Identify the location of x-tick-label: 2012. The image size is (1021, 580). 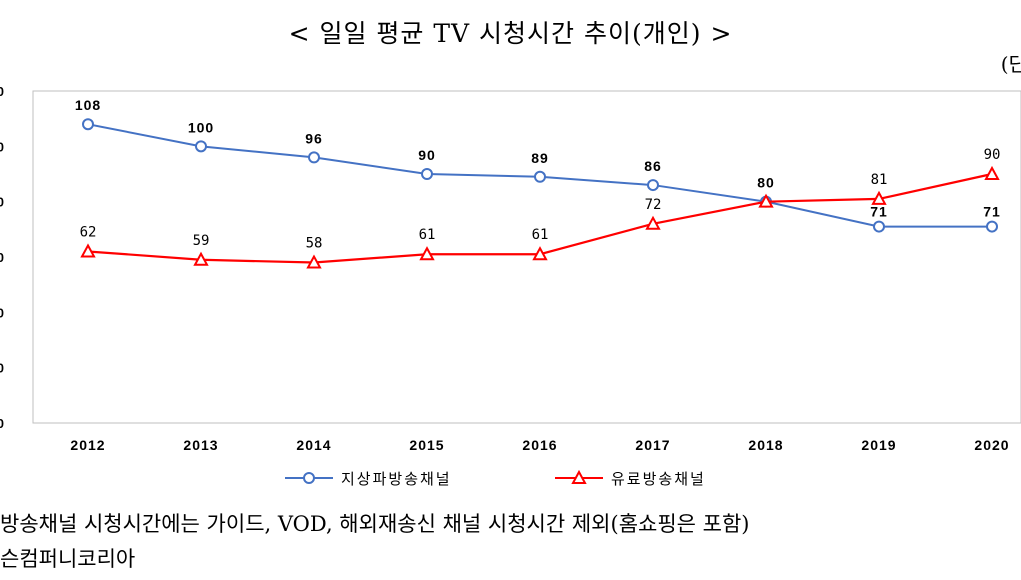
(87, 445).